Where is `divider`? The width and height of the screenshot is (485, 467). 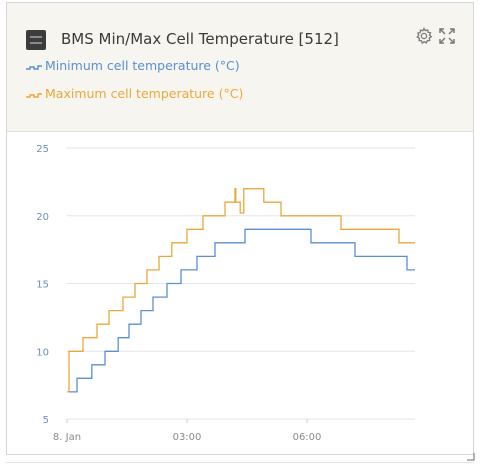 divider is located at coordinates (240, 462).